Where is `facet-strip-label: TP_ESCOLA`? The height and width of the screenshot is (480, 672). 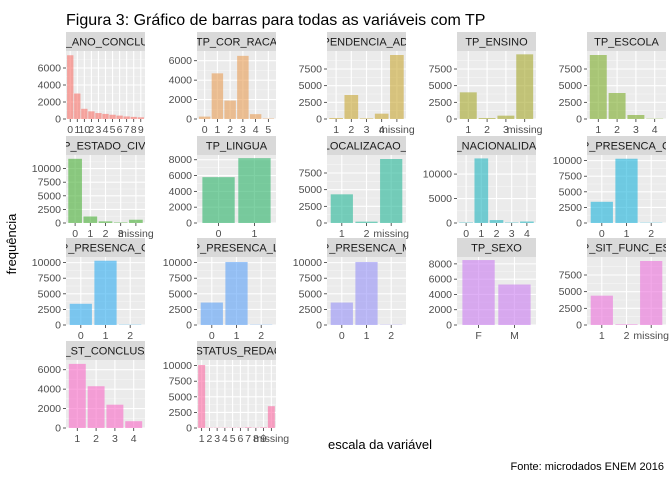
facet-strip-label: TP_ESCOLA is located at coordinates (626, 43).